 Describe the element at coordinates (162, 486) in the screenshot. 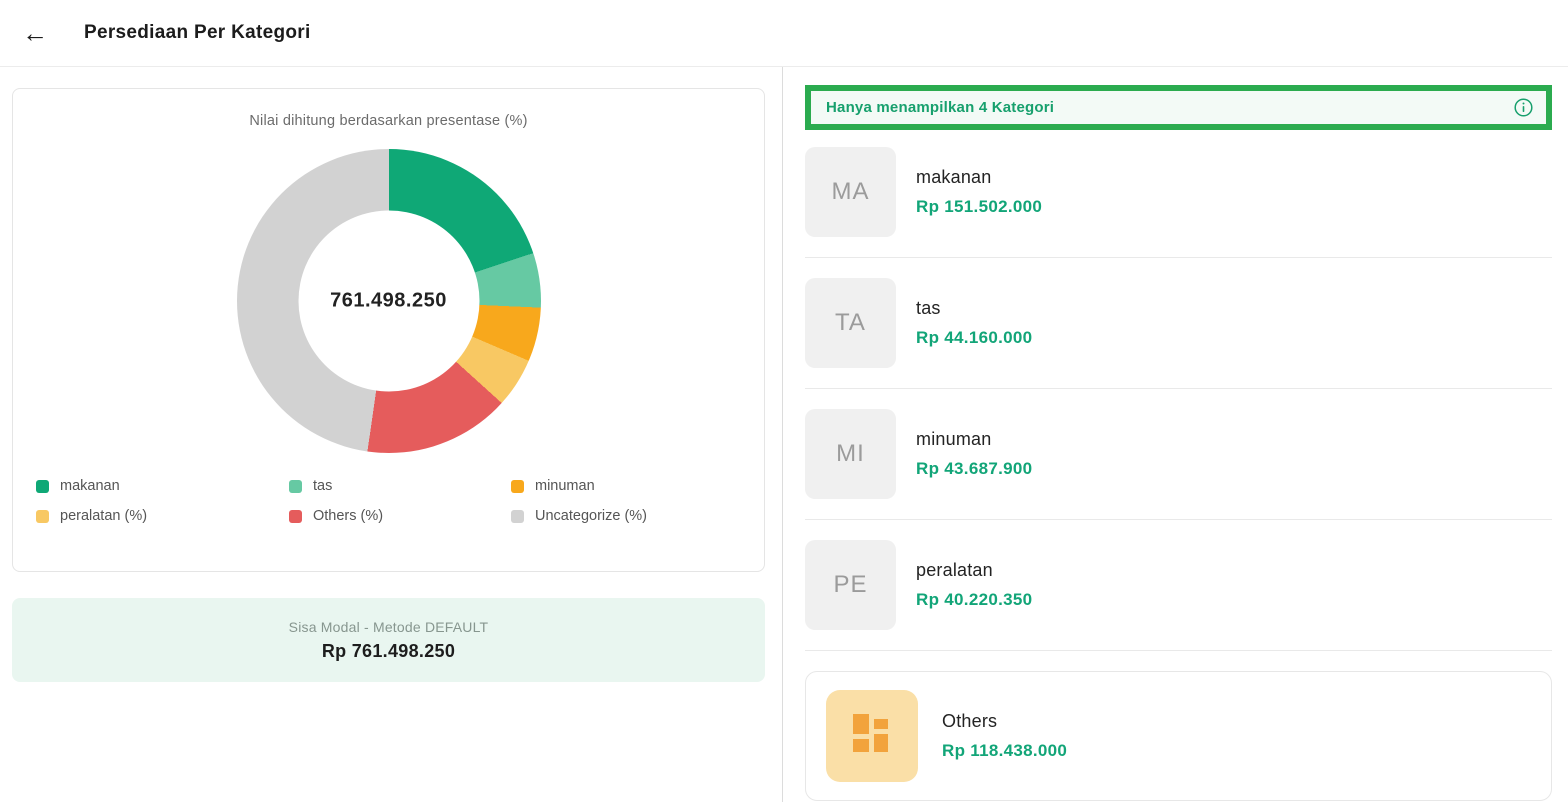

I see `legend-item-makanan: makanan` at that location.